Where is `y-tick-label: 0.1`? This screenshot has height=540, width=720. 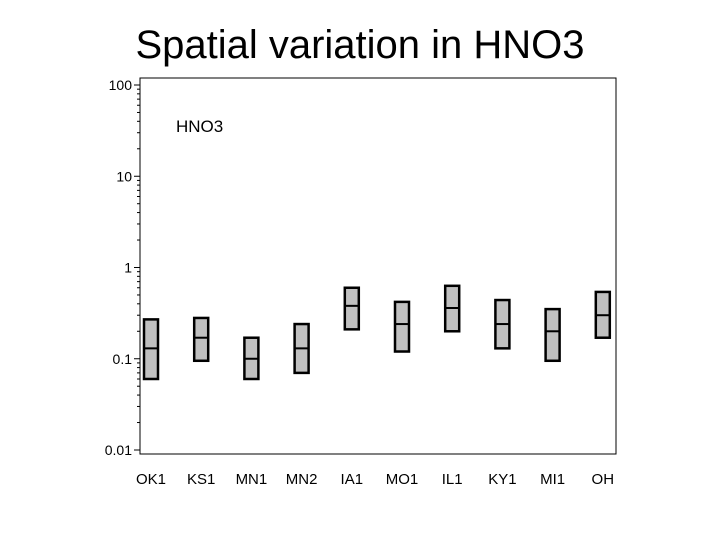
y-tick-label: 0.1 is located at coordinates (123, 359).